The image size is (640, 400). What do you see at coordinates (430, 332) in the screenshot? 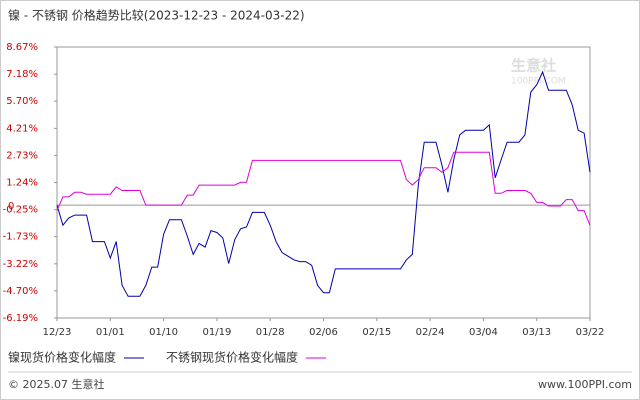
I see `x-tick-label: 02/24` at bounding box center [430, 332].